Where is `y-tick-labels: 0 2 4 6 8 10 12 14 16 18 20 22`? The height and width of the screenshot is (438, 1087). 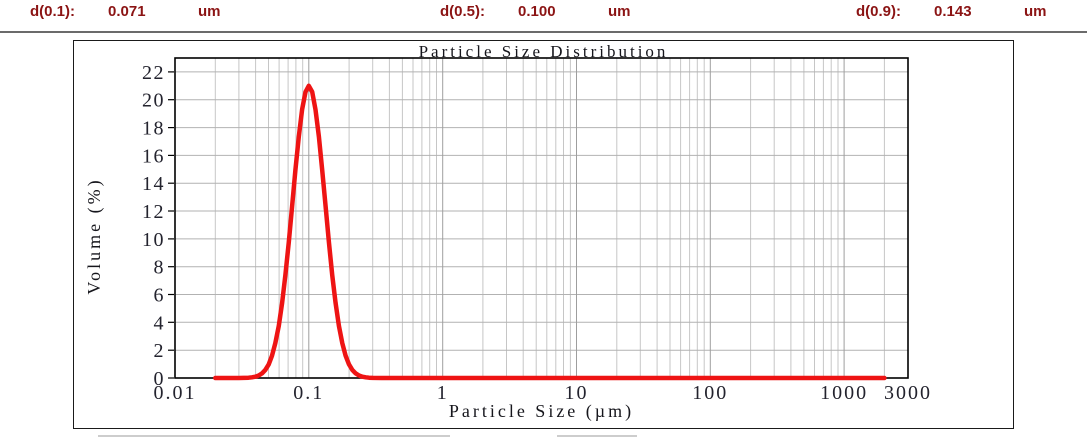 y-tick-labels: 0 2 4 6 8 10 12 14 16 18 20 22 is located at coordinates (154, 226).